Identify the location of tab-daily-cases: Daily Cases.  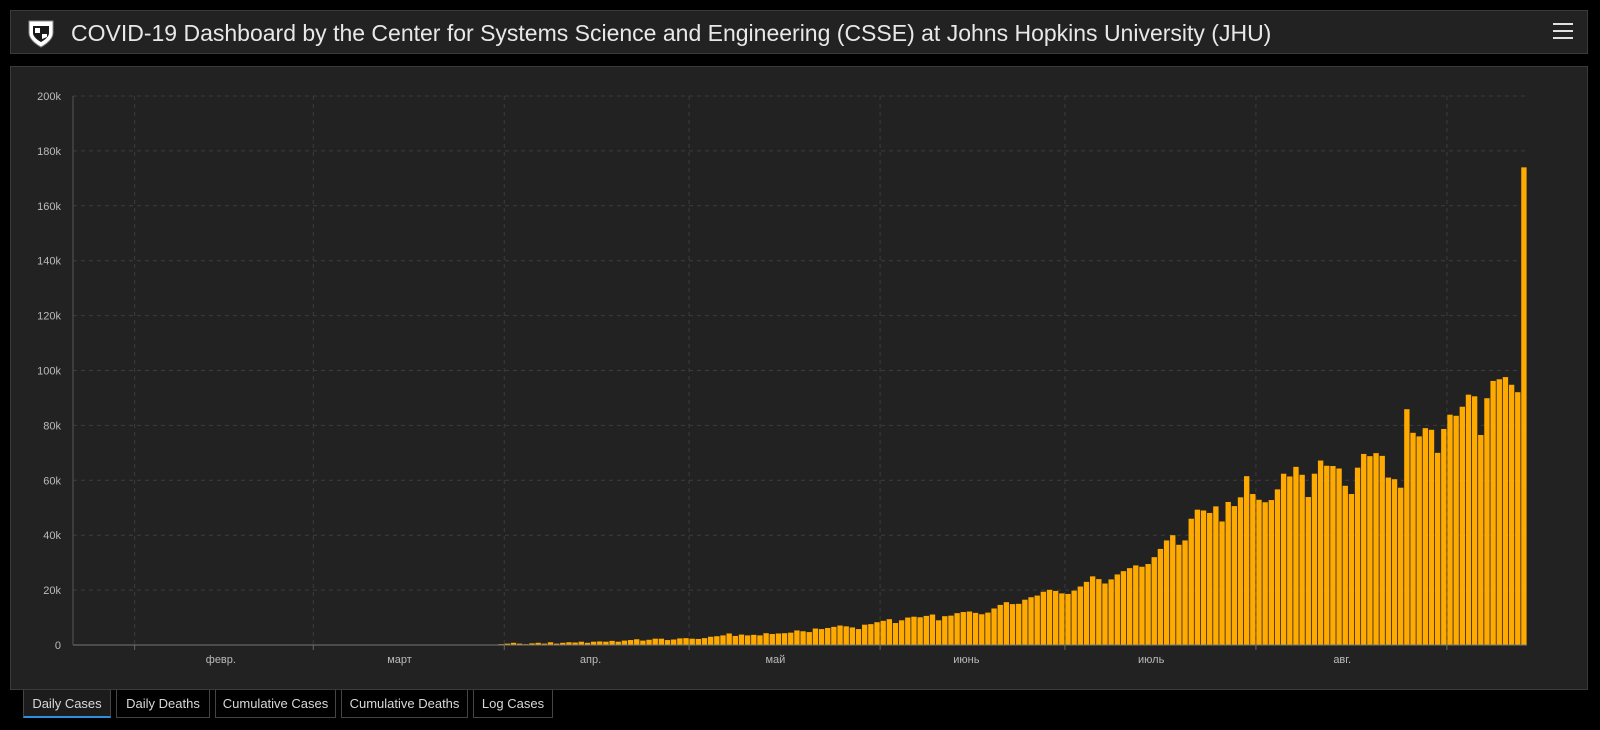
(67, 704).